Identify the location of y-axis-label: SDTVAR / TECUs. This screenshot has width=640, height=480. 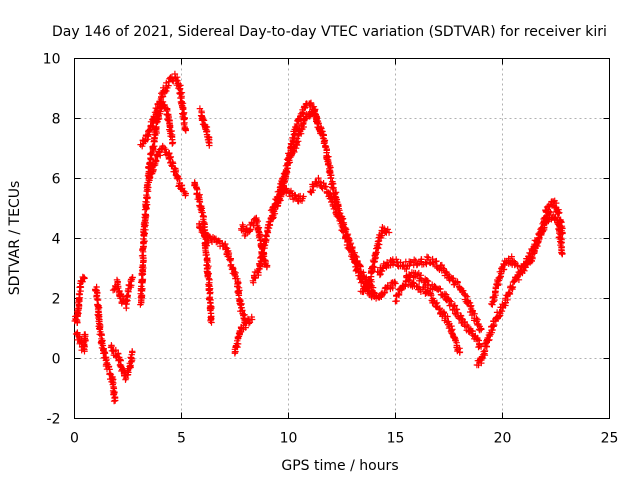
(15, 238).